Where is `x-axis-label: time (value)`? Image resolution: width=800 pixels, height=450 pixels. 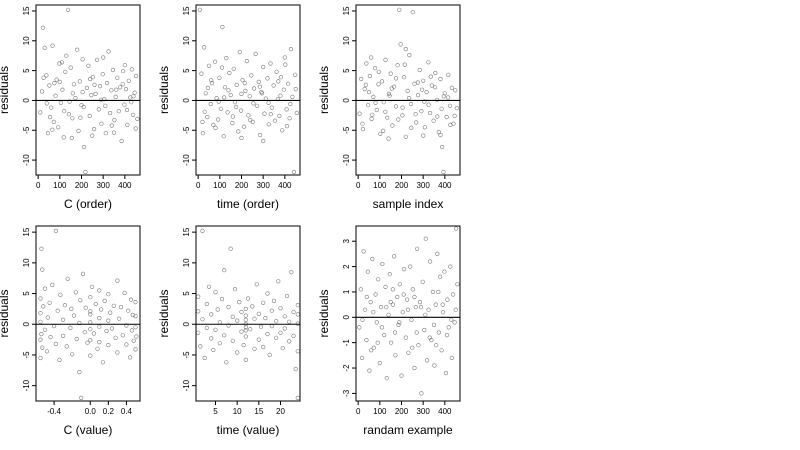
x-axis-label: time (value) is located at coordinates (248, 430).